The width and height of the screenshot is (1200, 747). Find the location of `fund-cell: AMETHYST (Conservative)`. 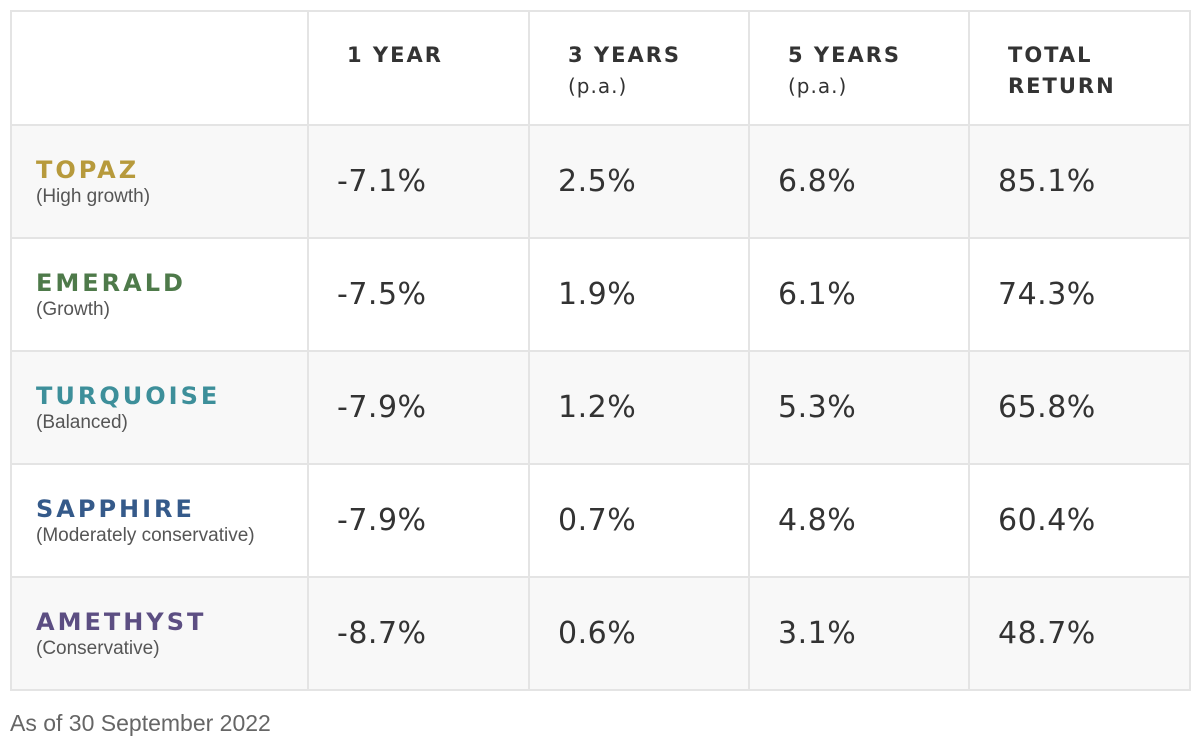

fund-cell: AMETHYST (Conservative) is located at coordinates (159, 633).